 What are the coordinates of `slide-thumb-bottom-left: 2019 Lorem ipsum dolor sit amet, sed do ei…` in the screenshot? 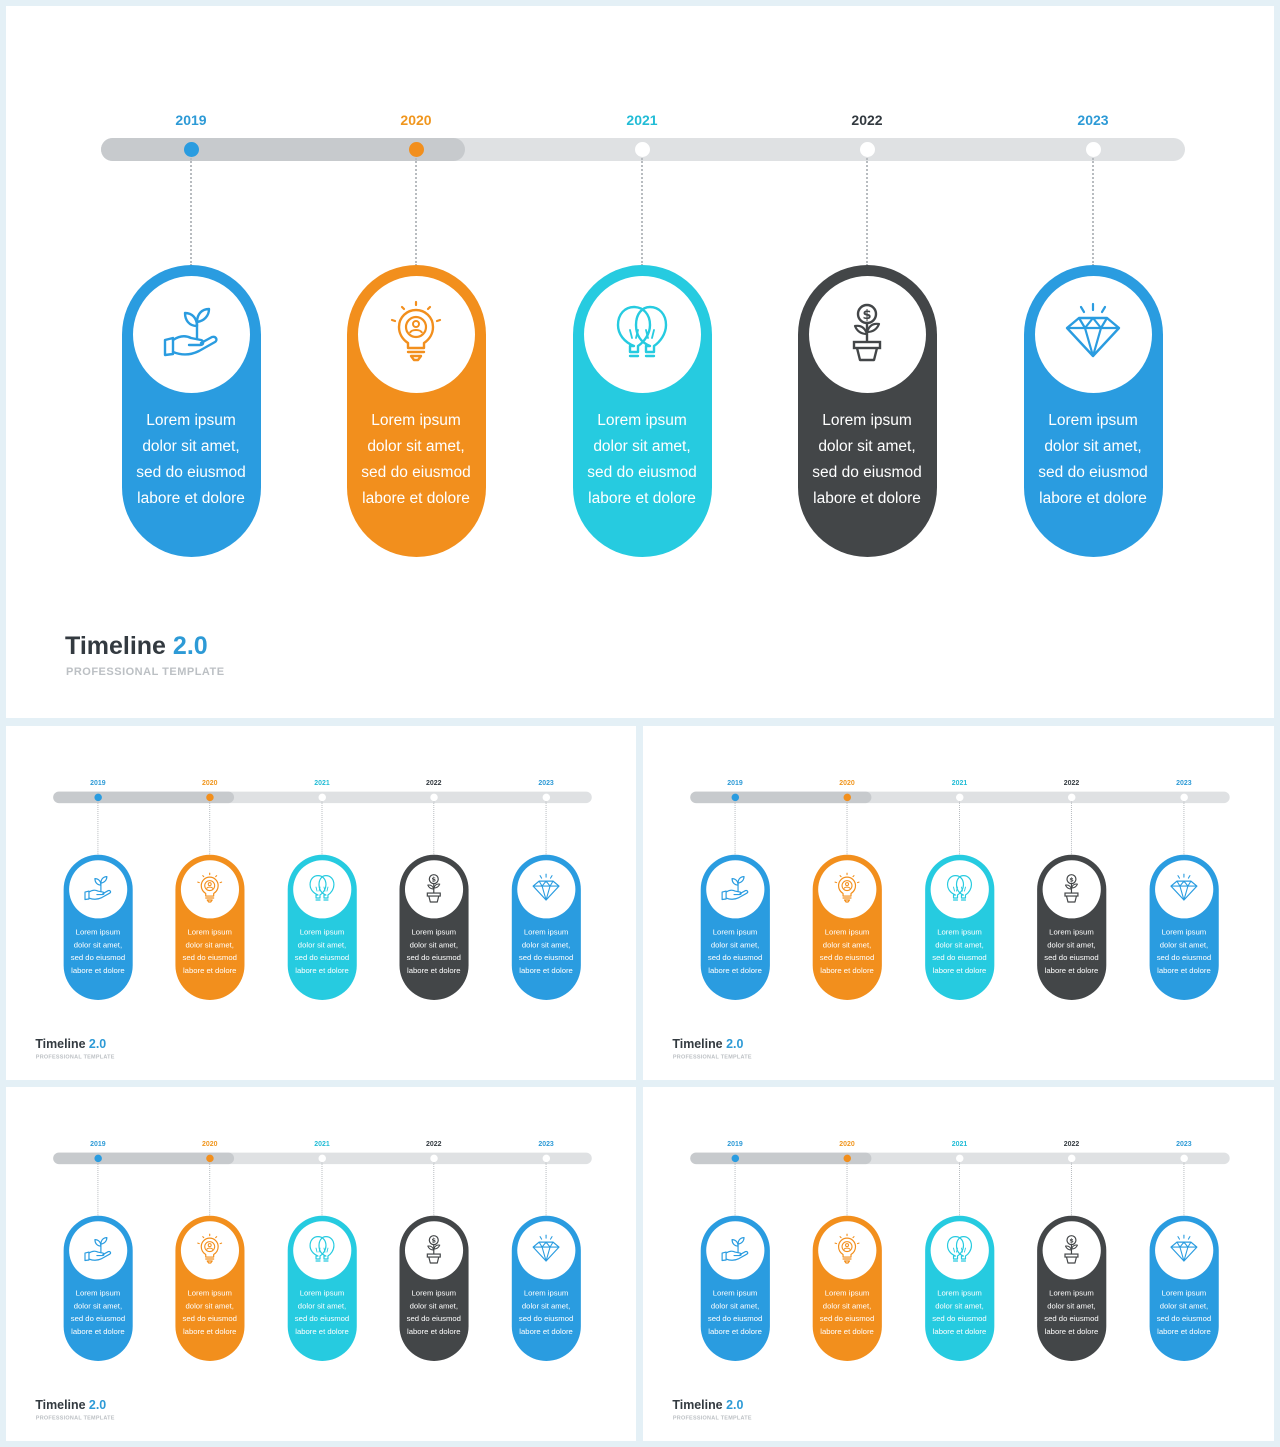 It's located at (321, 1264).